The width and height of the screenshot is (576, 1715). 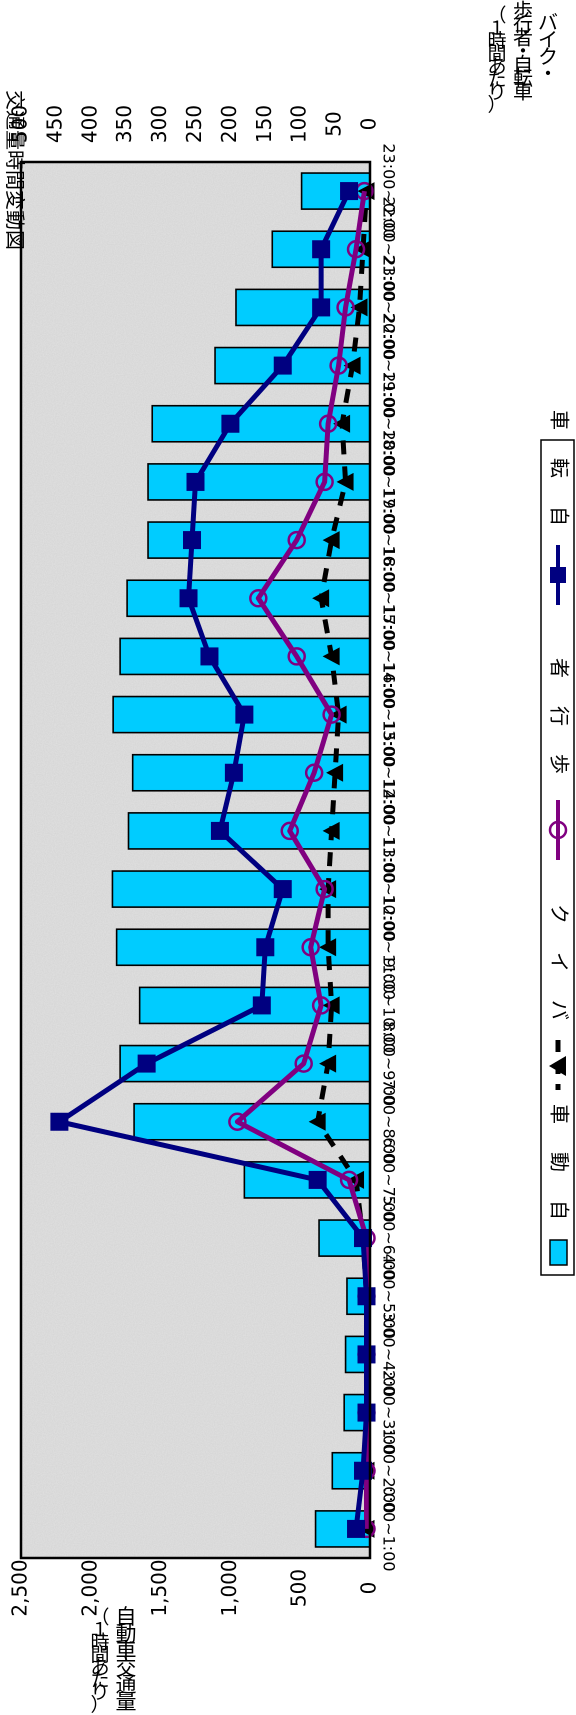 I want to click on legend-bike-label: バイク, so click(x=560, y=962).